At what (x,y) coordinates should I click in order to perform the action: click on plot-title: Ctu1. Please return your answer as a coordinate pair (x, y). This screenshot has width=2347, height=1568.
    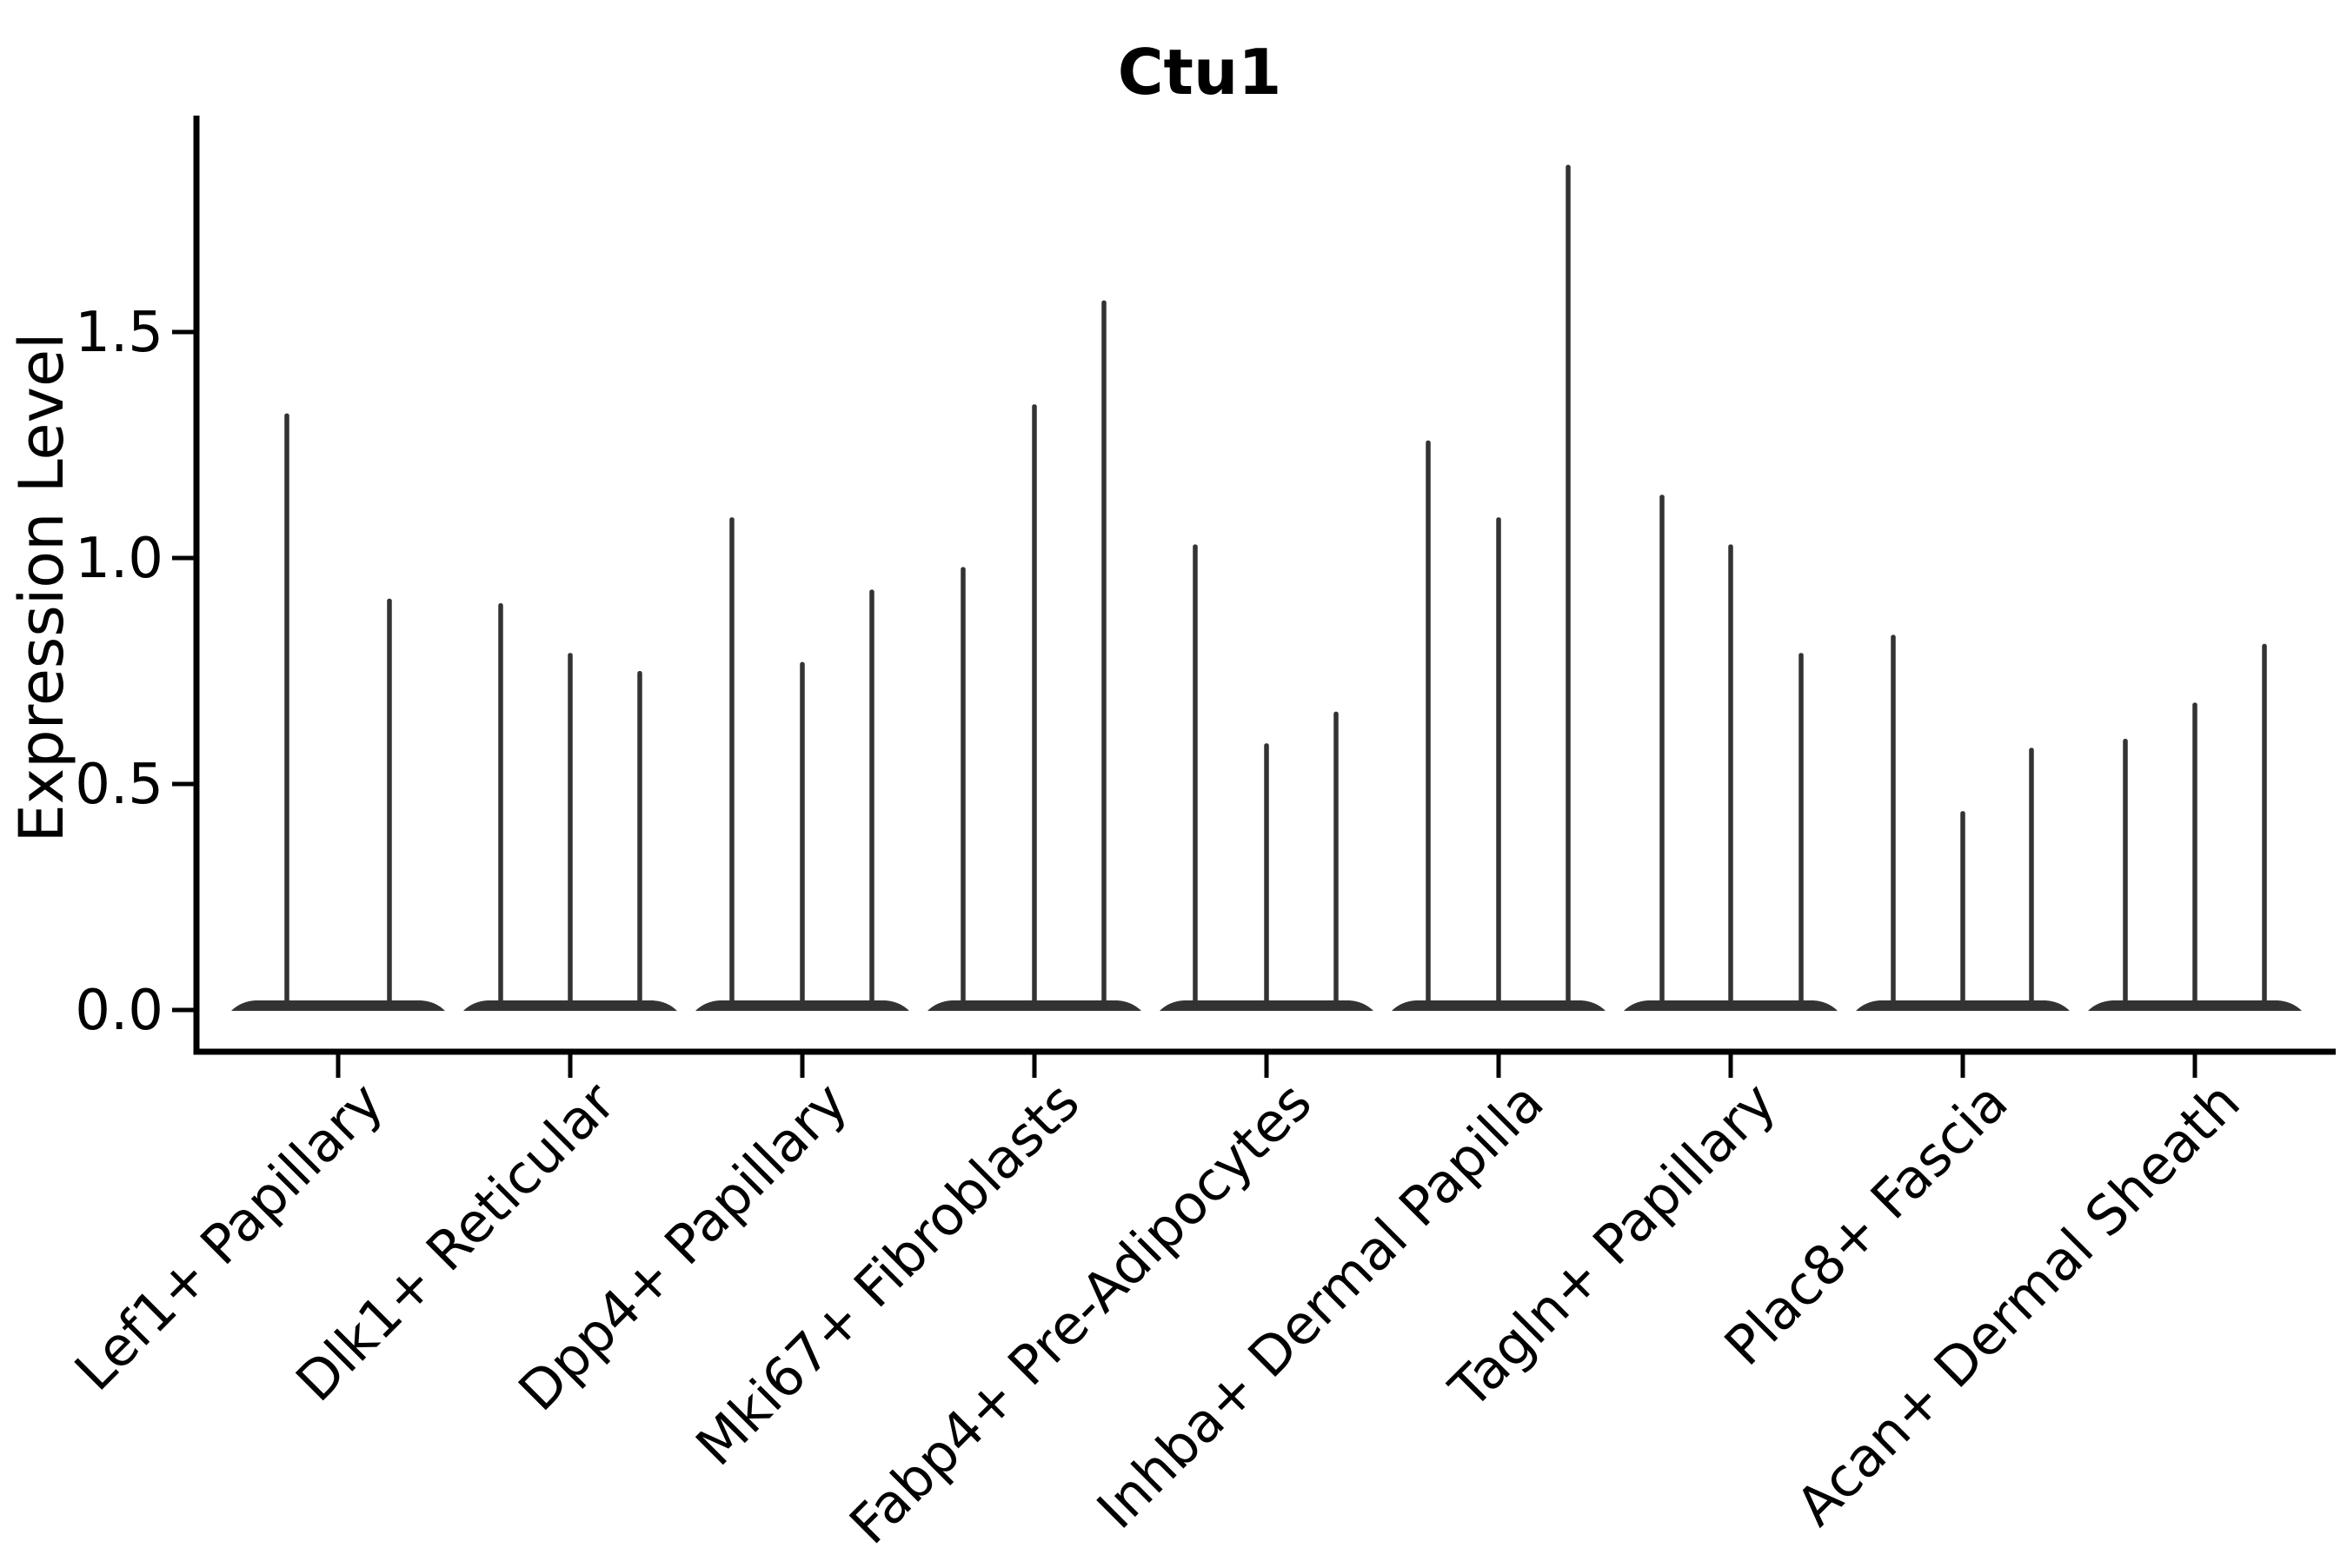
    Looking at the image, I should click on (1200, 72).